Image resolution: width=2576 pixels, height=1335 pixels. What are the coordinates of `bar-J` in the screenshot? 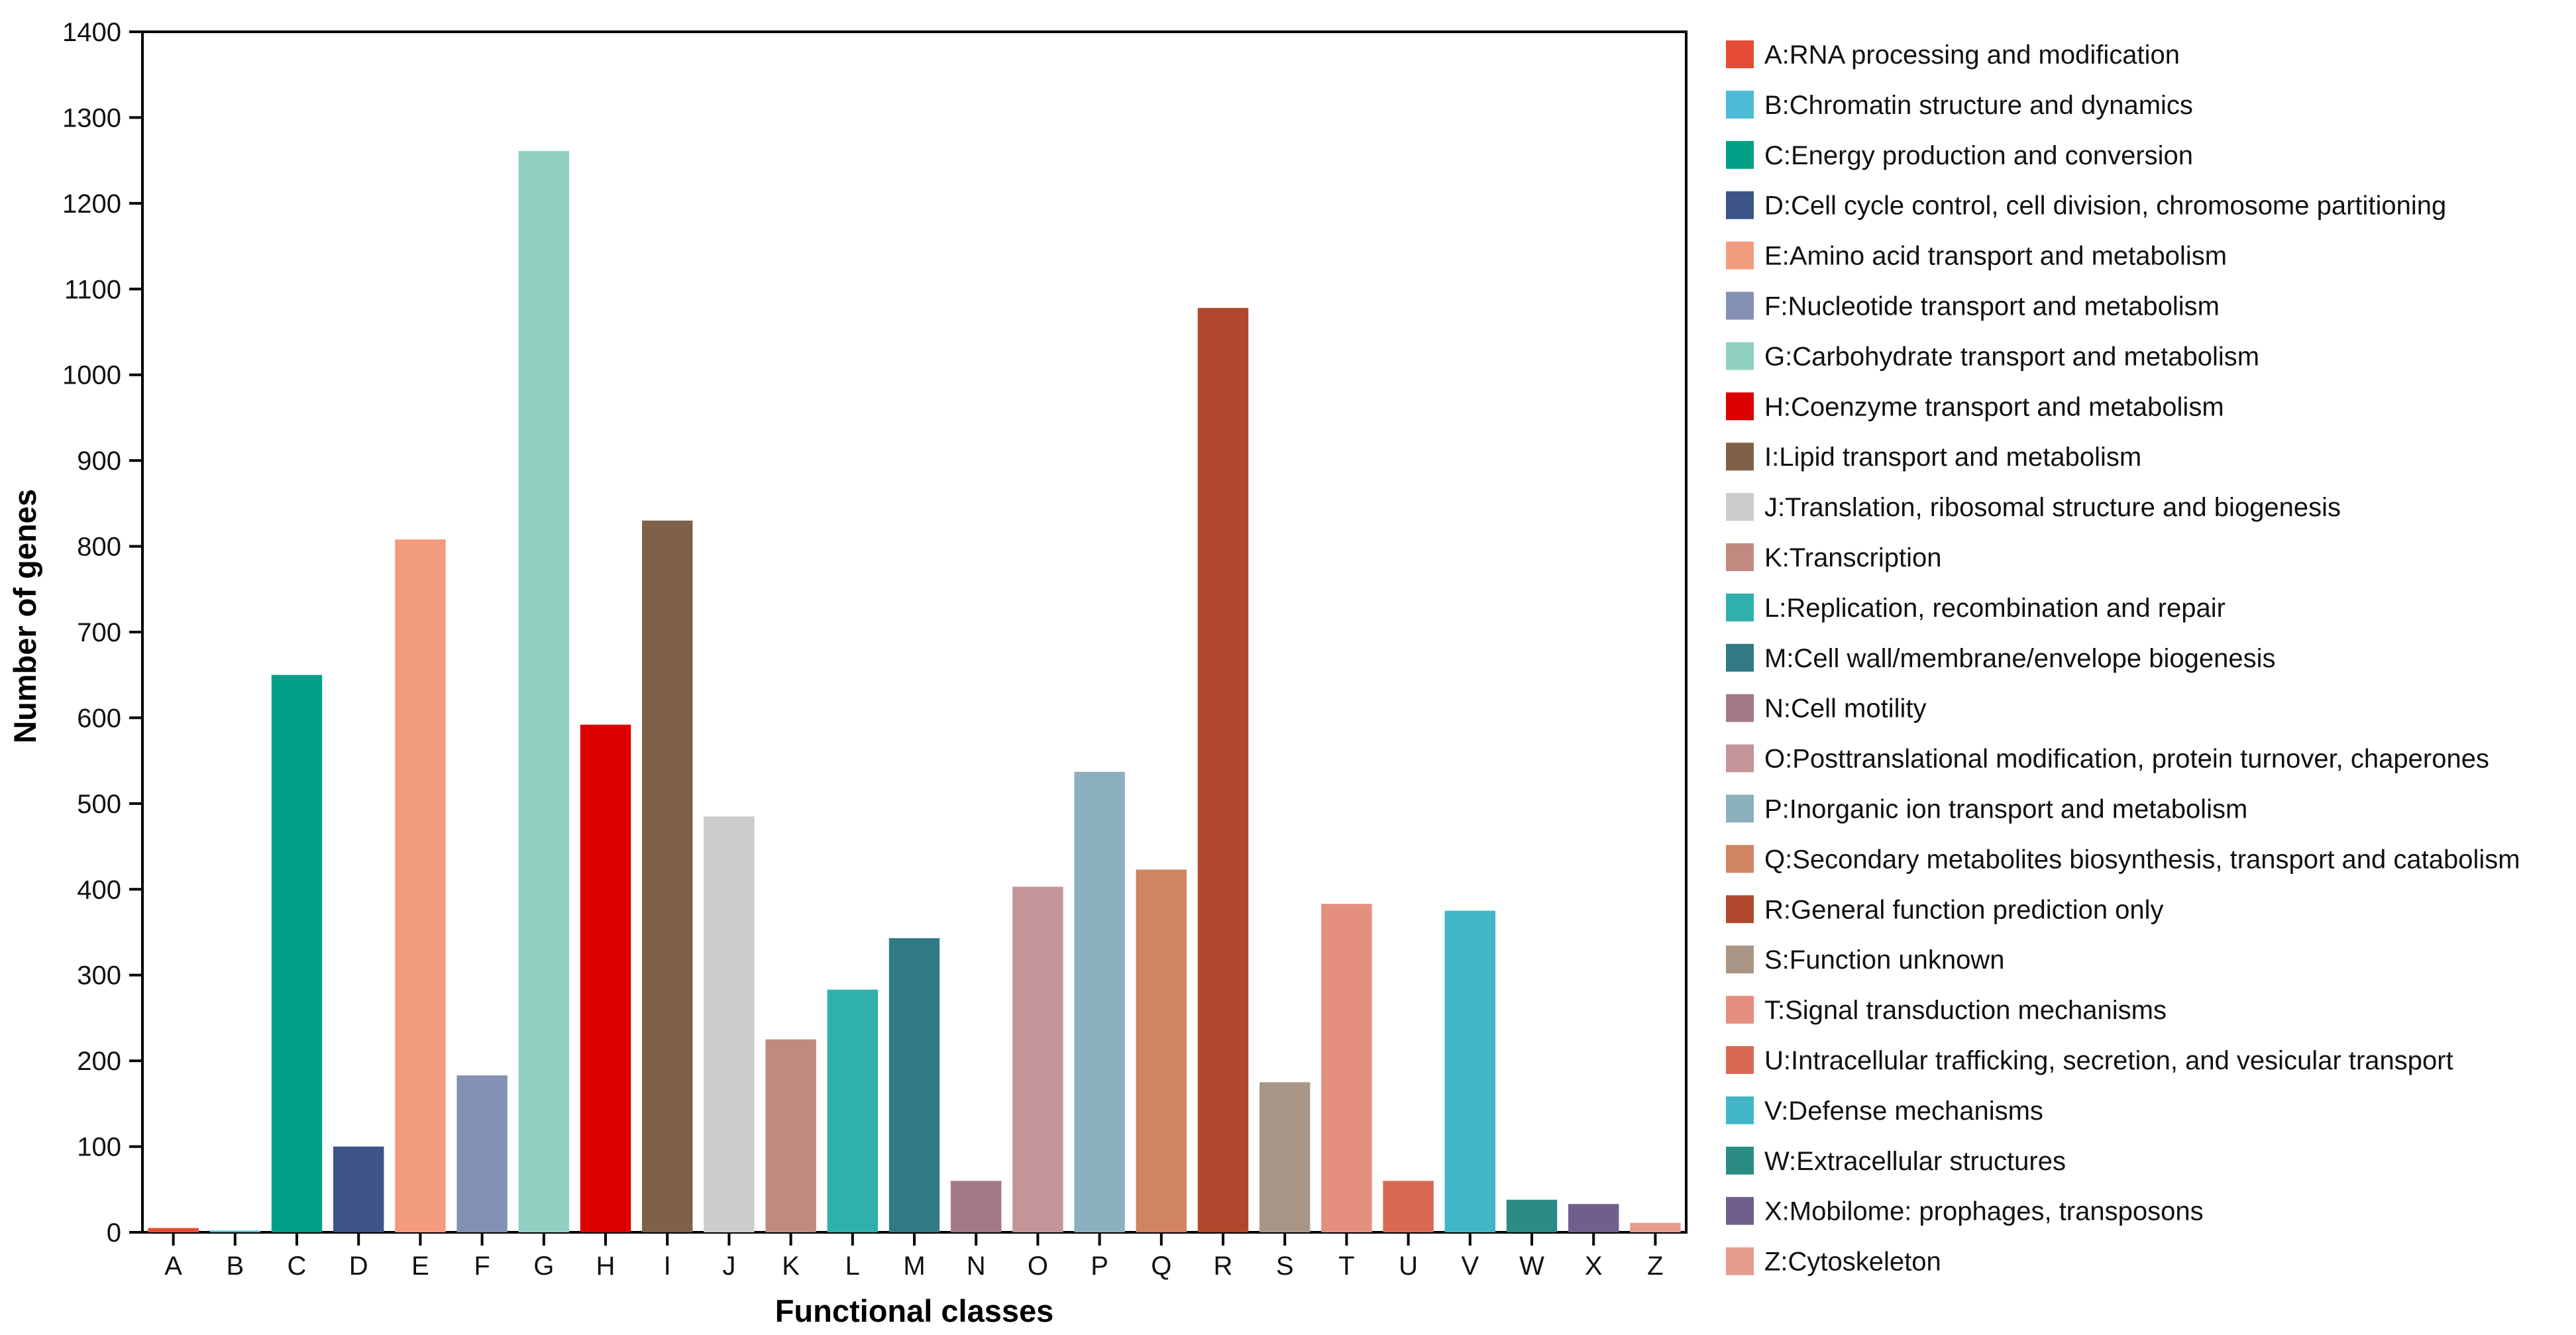 It's located at (729, 1024).